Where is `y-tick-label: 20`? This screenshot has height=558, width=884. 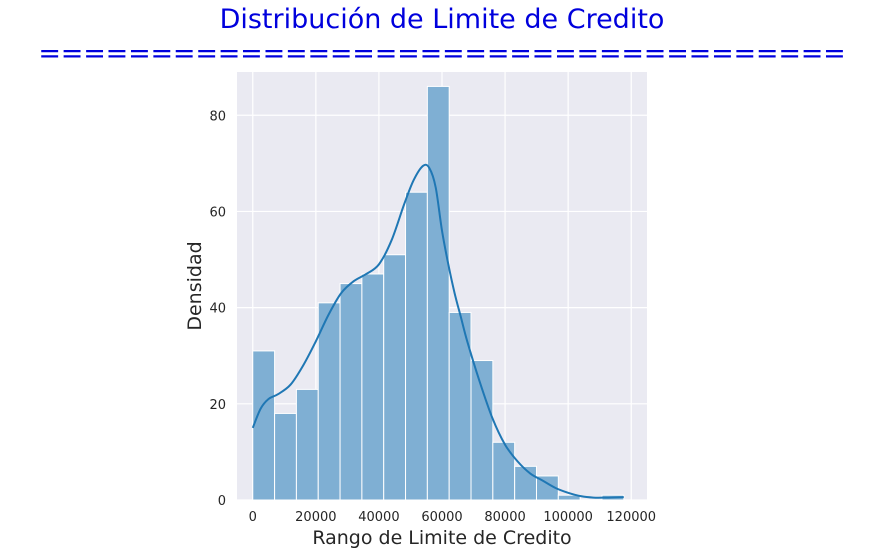 y-tick-label: 20 is located at coordinates (217, 405).